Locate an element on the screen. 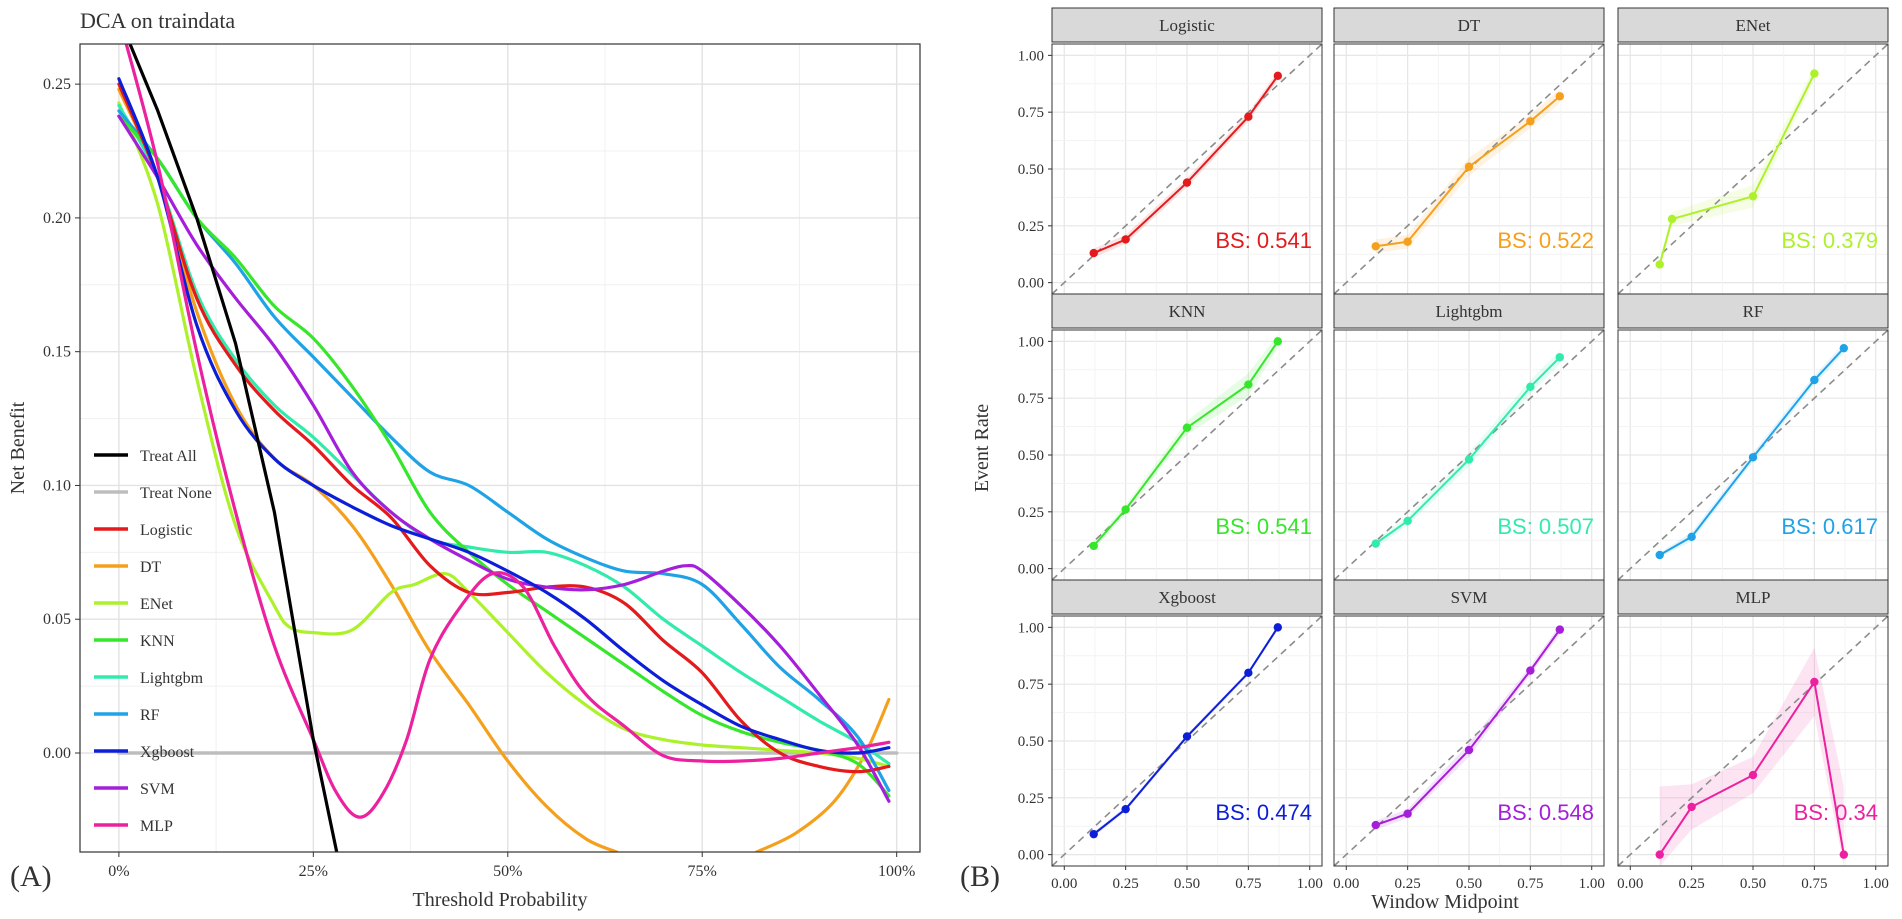 This screenshot has height=919, width=1902. facet-strip-label: MLP is located at coordinates (1753, 597).